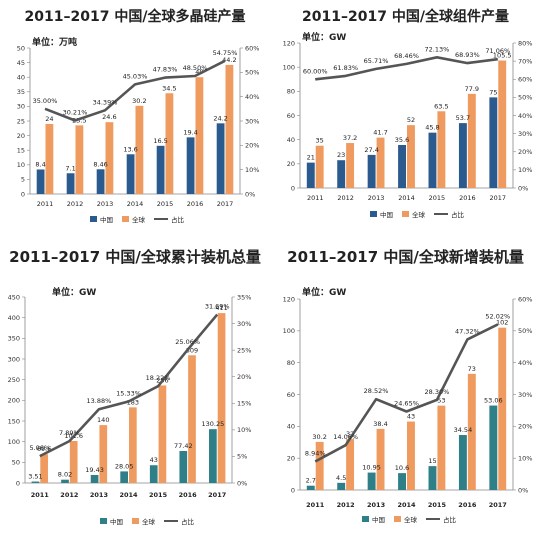 The height and width of the screenshot is (536, 541). Describe the element at coordinates (14, 339) in the screenshot. I see `left-tick-label: 350` at that location.